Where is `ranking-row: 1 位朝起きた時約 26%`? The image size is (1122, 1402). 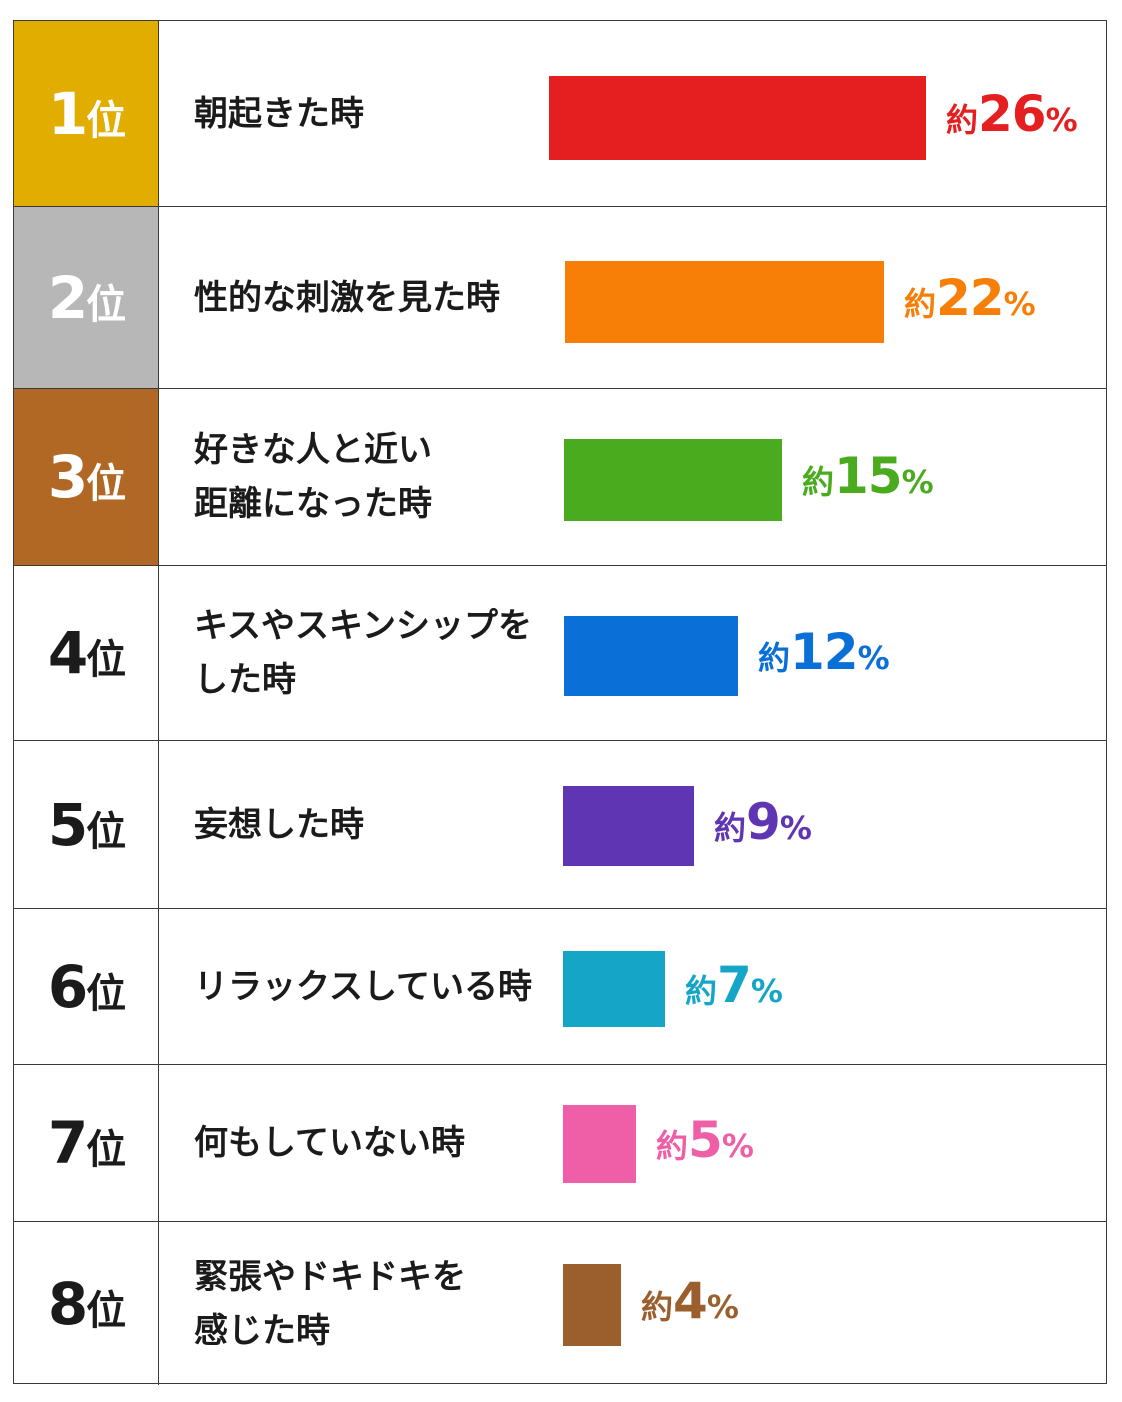 ranking-row: 1 位朝起きた時約 26% is located at coordinates (560, 114).